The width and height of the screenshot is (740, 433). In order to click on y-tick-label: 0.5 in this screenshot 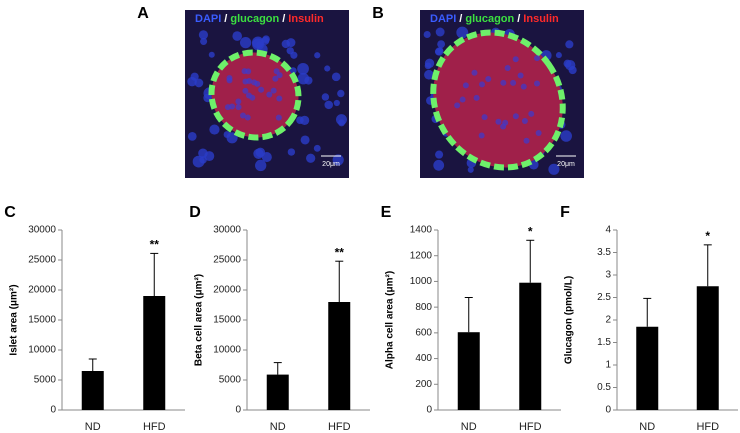, I will do `click(604, 387)`.